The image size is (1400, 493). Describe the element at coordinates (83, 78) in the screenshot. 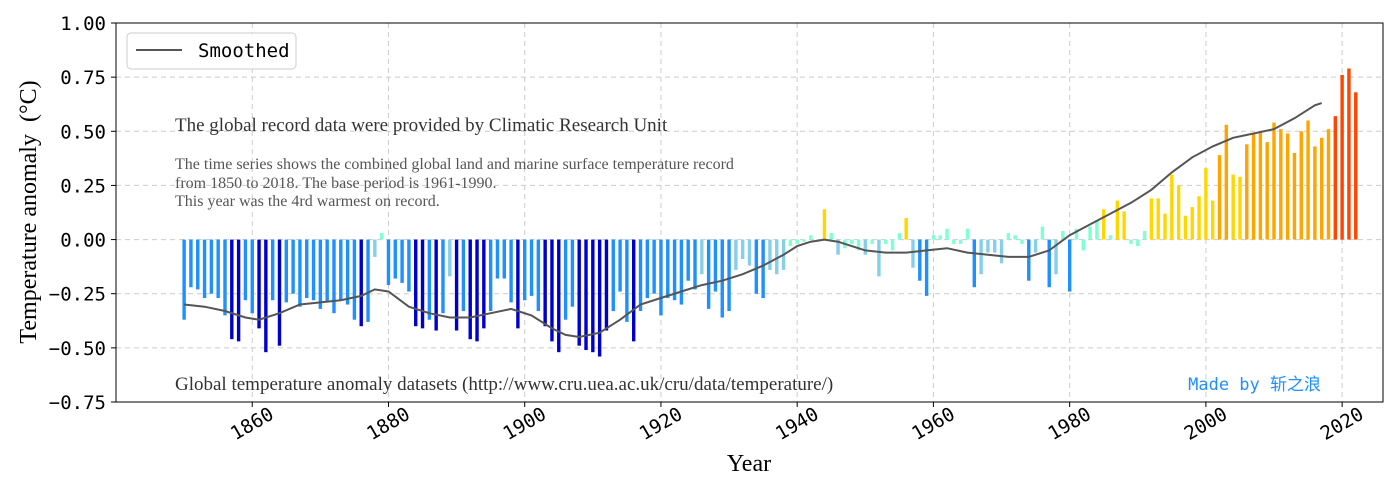

I see `y-tick-label: 0.75` at that location.